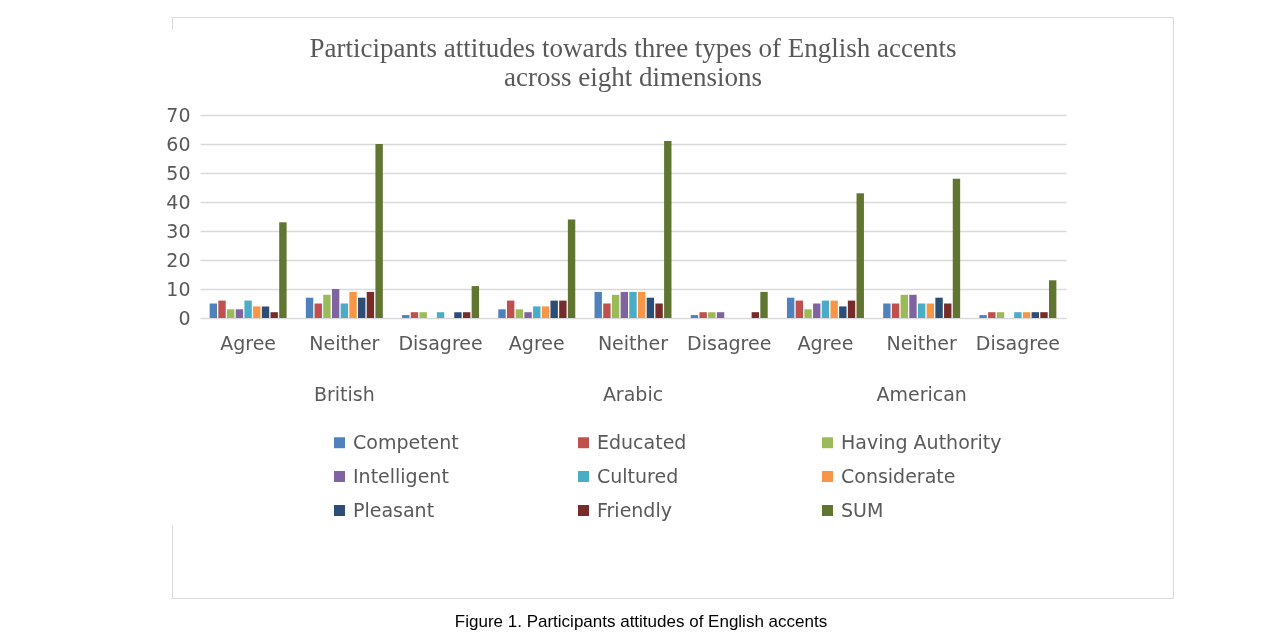 This screenshot has height=643, width=1282. Describe the element at coordinates (642, 441) in the screenshot. I see `legend-label: Educated` at that location.